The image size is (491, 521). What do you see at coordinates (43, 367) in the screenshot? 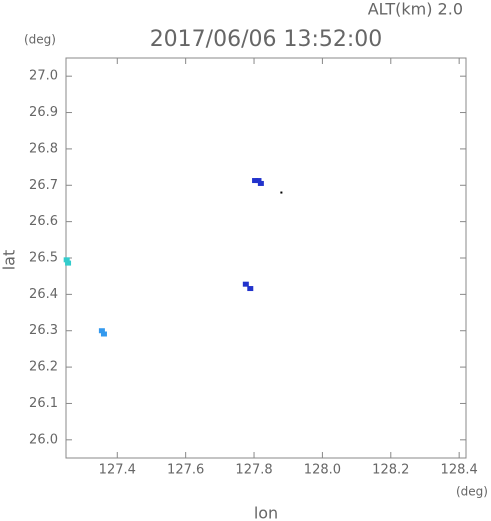
I see `y-tick-label: 26.2` at bounding box center [43, 367].